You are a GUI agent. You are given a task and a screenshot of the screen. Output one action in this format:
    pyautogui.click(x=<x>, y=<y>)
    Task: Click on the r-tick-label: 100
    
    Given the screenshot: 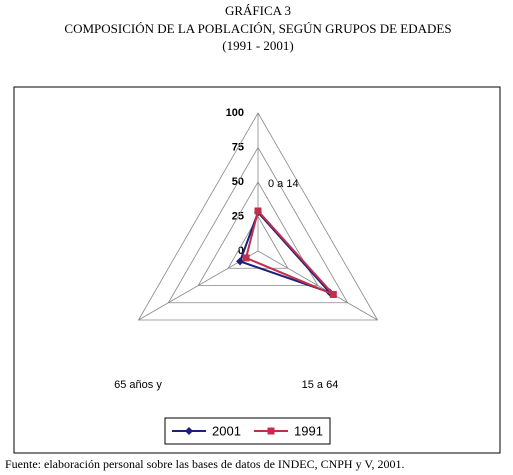 What is the action you would take?
    pyautogui.click(x=235, y=113)
    